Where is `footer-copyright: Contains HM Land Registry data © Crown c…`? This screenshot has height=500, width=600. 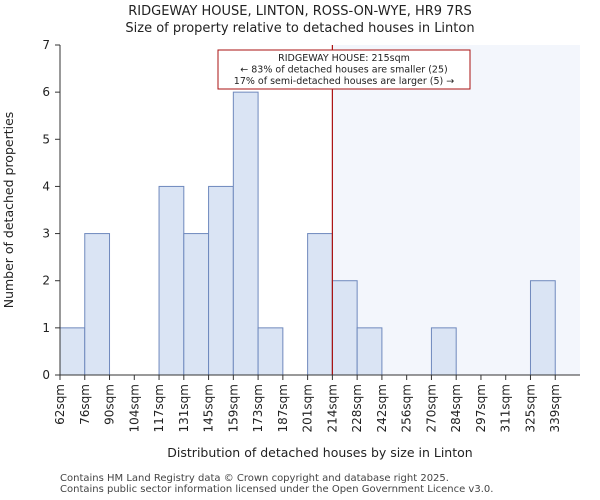 footer-copyright: Contains HM Land Registry data © Crown c… is located at coordinates (254, 478).